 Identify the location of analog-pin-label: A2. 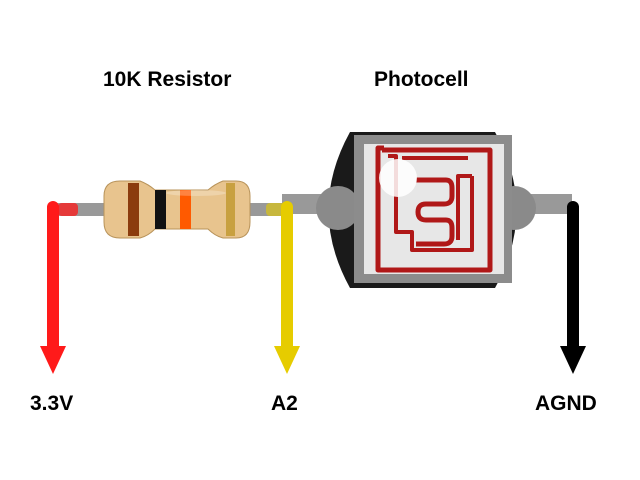
(284, 403).